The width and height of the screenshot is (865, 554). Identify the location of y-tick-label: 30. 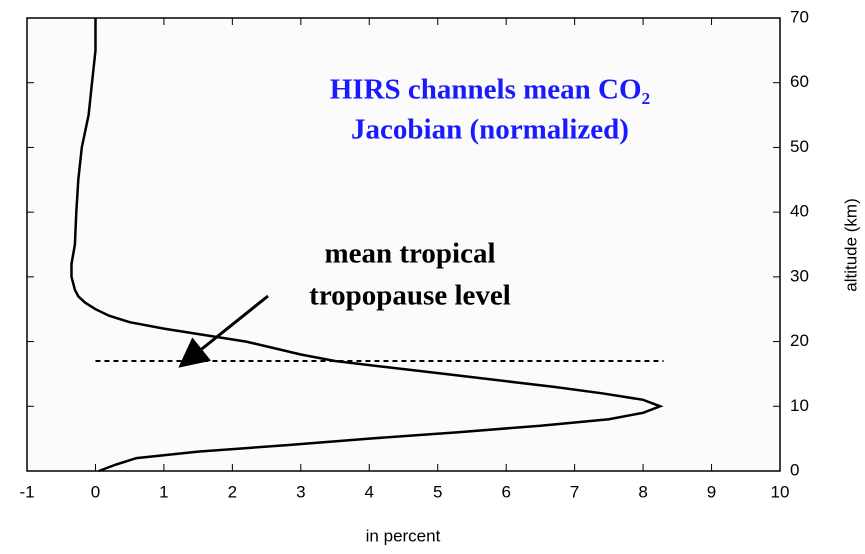
(799, 275).